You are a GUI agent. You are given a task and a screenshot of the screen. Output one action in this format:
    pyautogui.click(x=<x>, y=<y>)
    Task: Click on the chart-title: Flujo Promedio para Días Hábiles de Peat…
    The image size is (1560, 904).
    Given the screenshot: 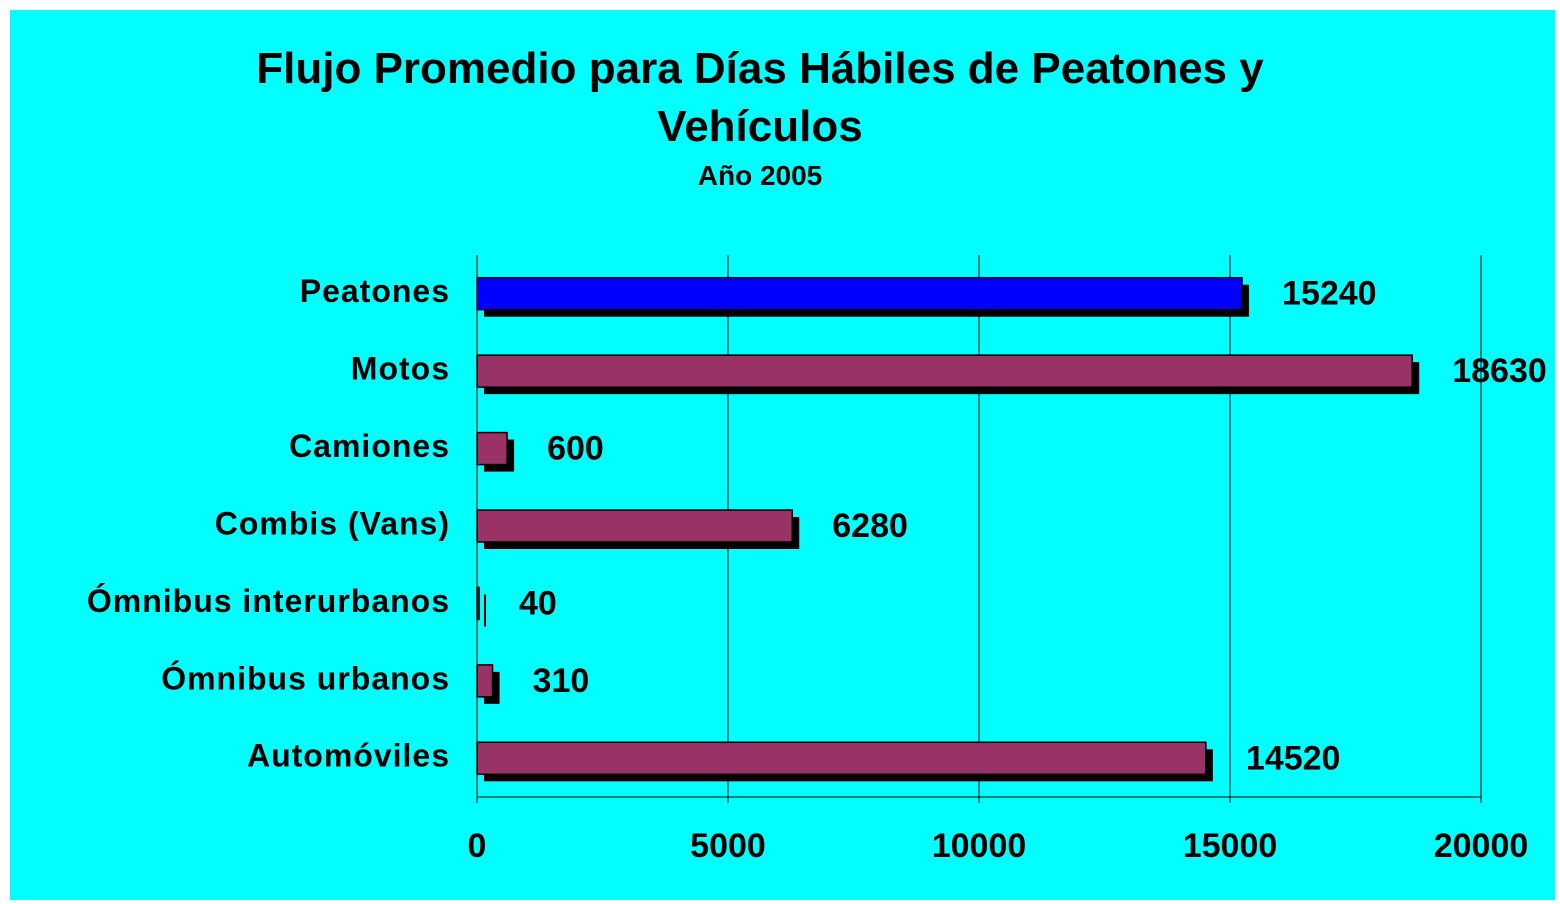 What is the action you would take?
    pyautogui.click(x=760, y=97)
    